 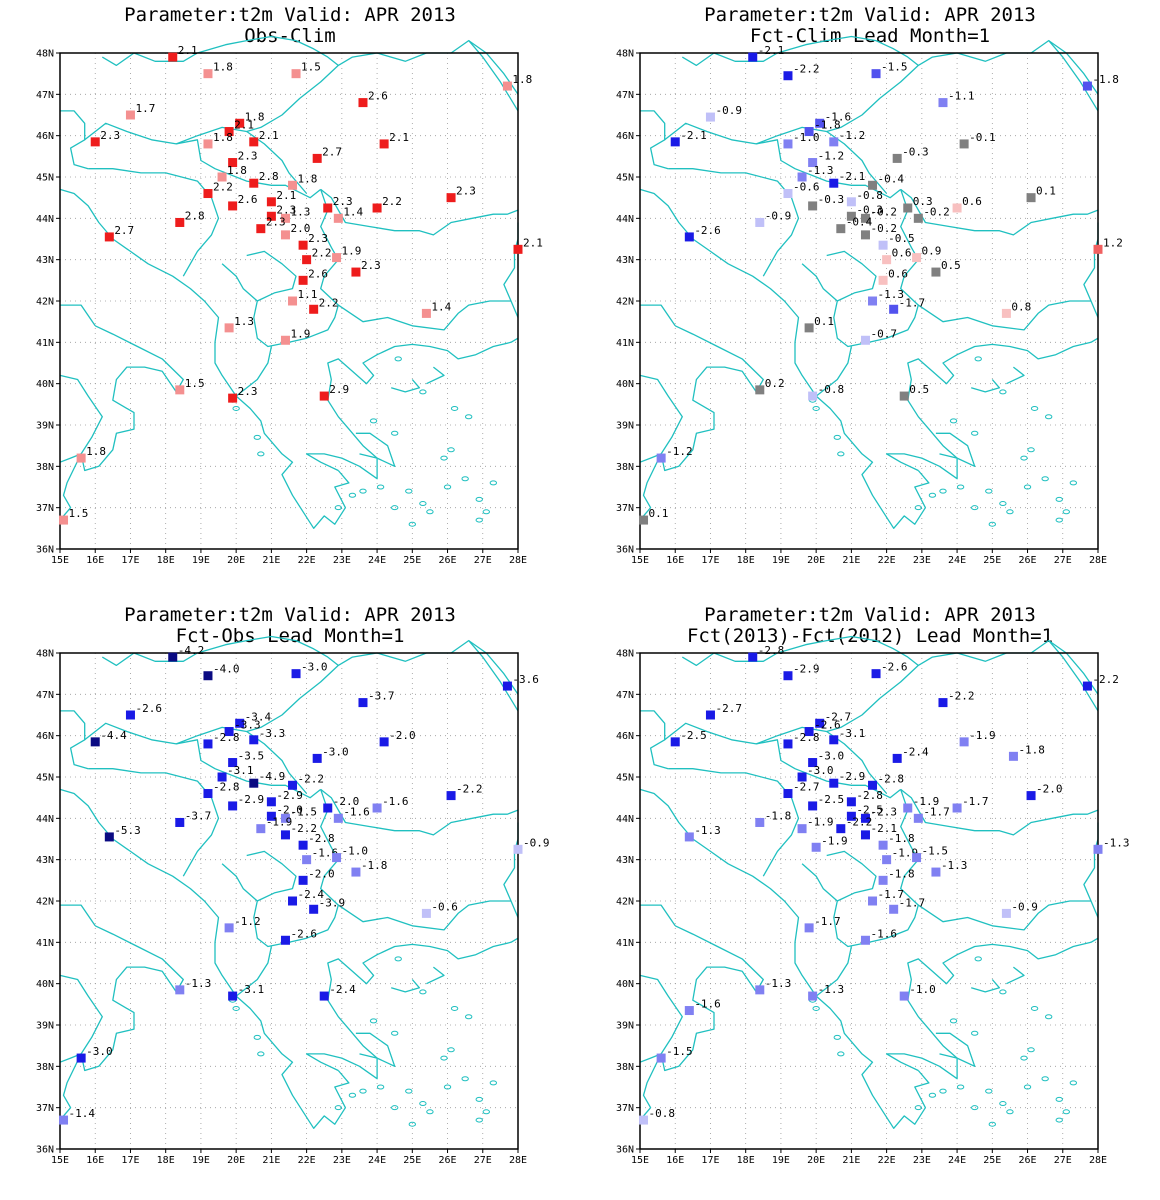 I want to click on station-value-label: -0.9, so click(x=778, y=215).